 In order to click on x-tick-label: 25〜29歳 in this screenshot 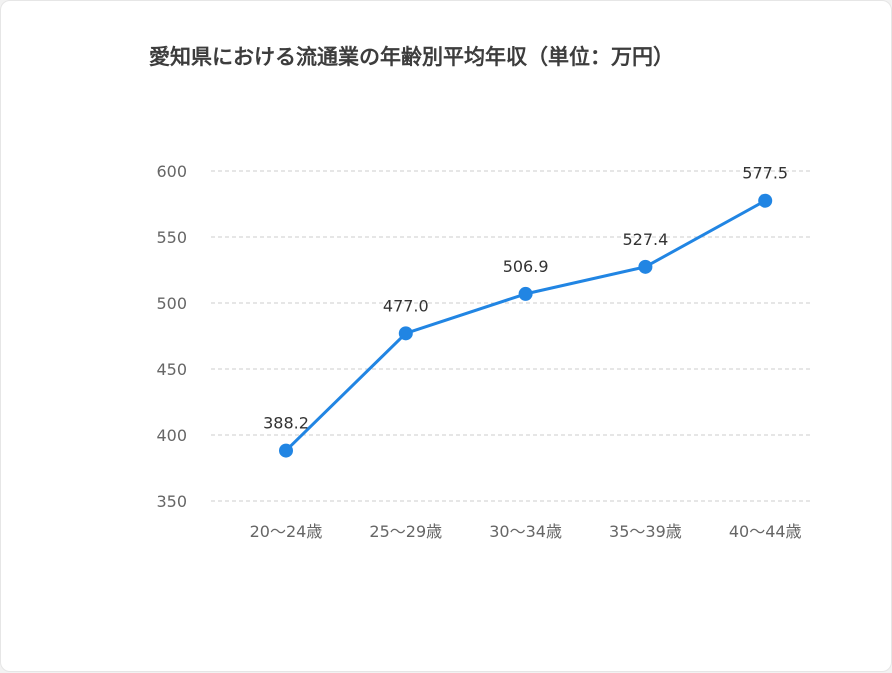, I will do `click(405, 531)`.